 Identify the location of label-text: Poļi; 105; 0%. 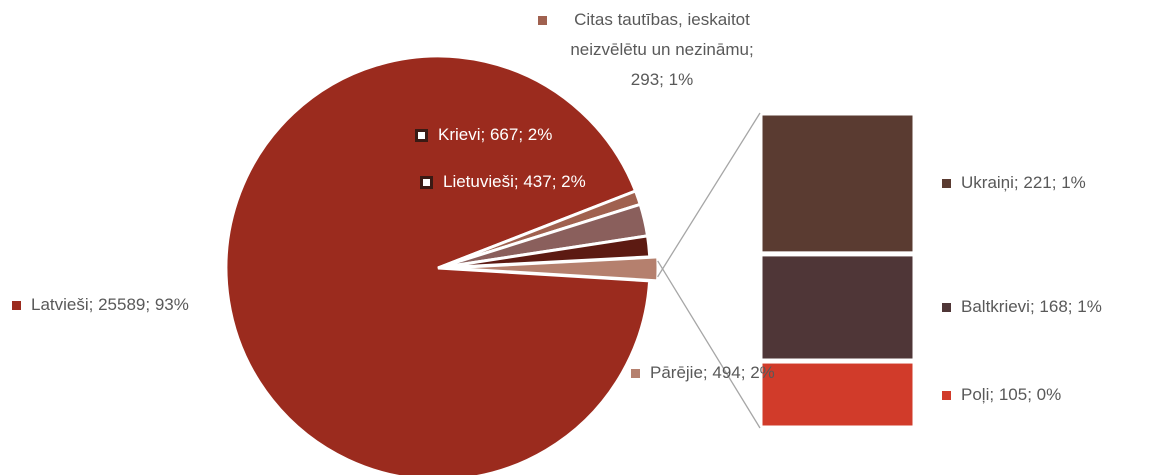
(1011, 394).